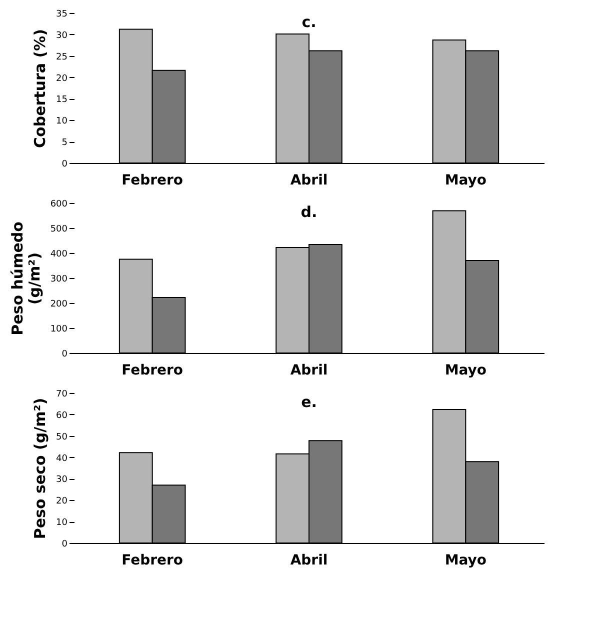 The image size is (593, 639). Describe the element at coordinates (309, 402) in the screenshot. I see `annotation: e.` at that location.